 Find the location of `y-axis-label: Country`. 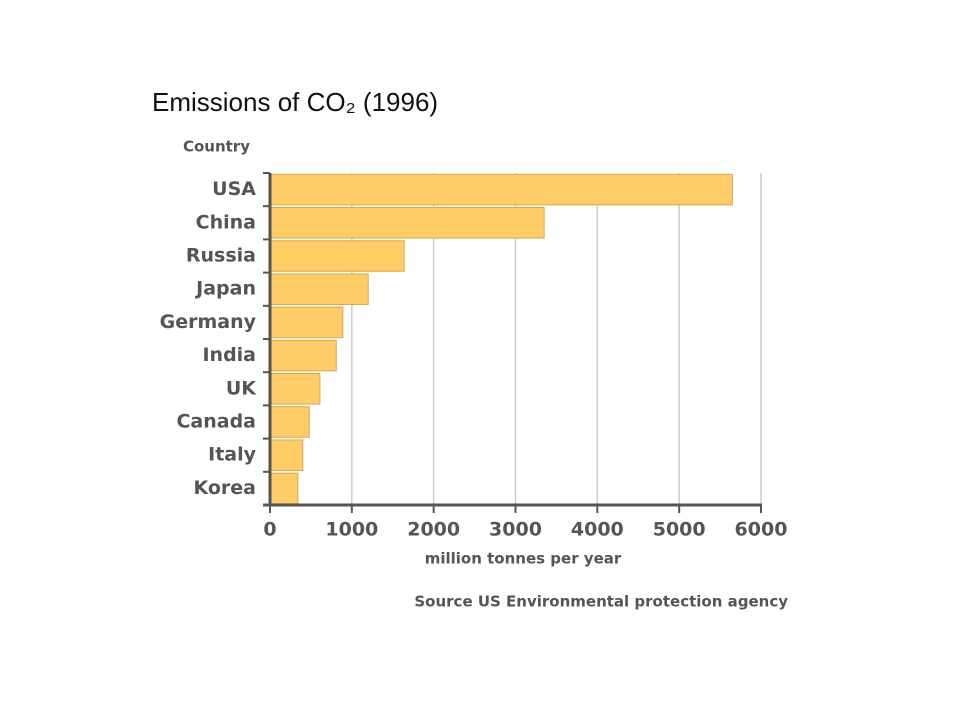

y-axis-label: Country is located at coordinates (216, 147).